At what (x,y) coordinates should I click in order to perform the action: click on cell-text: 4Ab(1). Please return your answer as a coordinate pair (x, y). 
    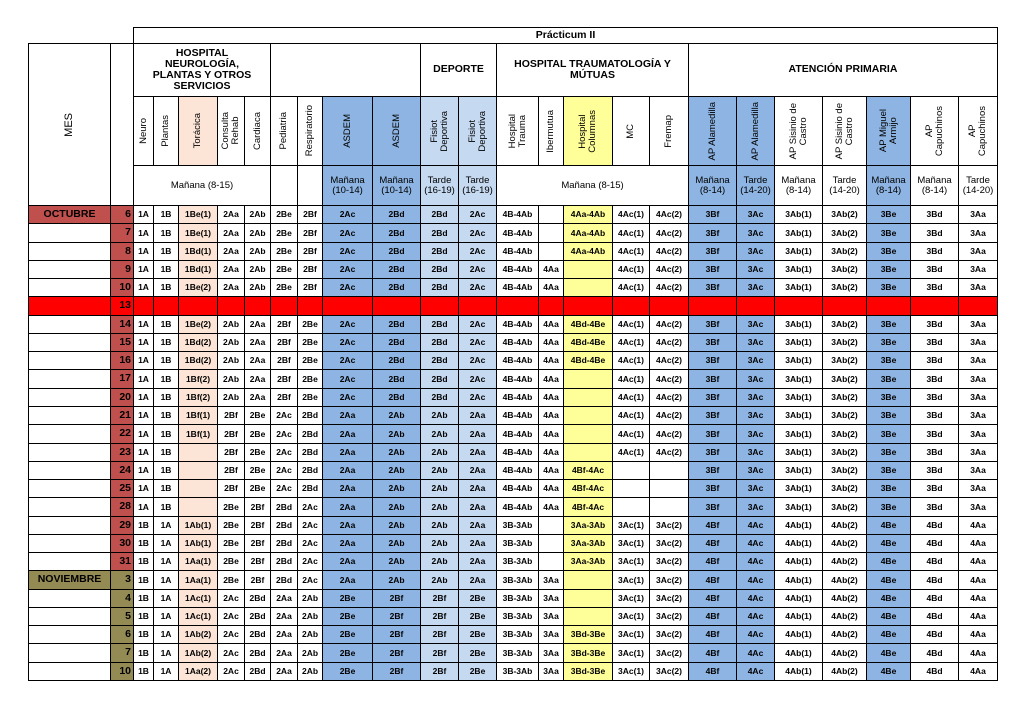
    Looking at the image, I should click on (798, 579).